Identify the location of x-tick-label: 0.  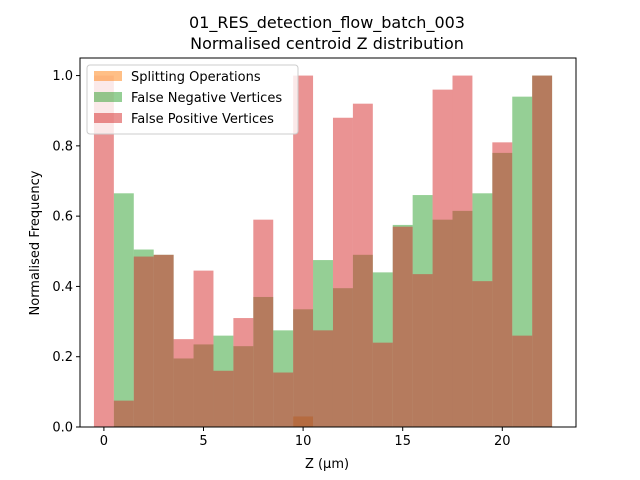
(104, 441).